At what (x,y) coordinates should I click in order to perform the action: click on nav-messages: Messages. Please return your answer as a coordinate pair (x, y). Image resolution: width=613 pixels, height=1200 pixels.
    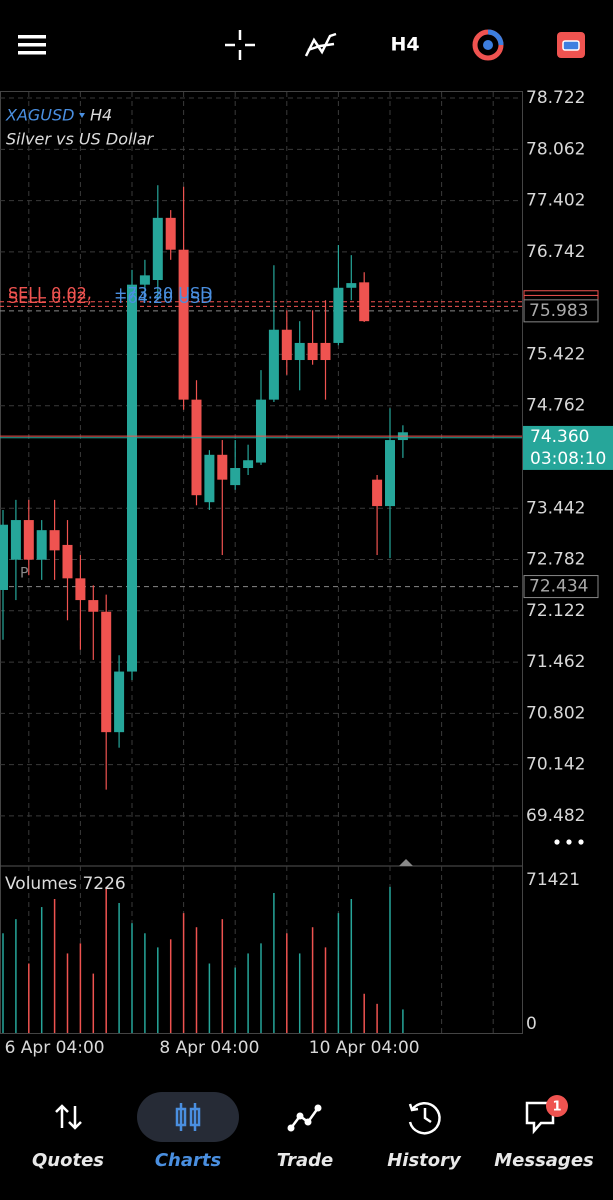
    Looking at the image, I should click on (544, 1160).